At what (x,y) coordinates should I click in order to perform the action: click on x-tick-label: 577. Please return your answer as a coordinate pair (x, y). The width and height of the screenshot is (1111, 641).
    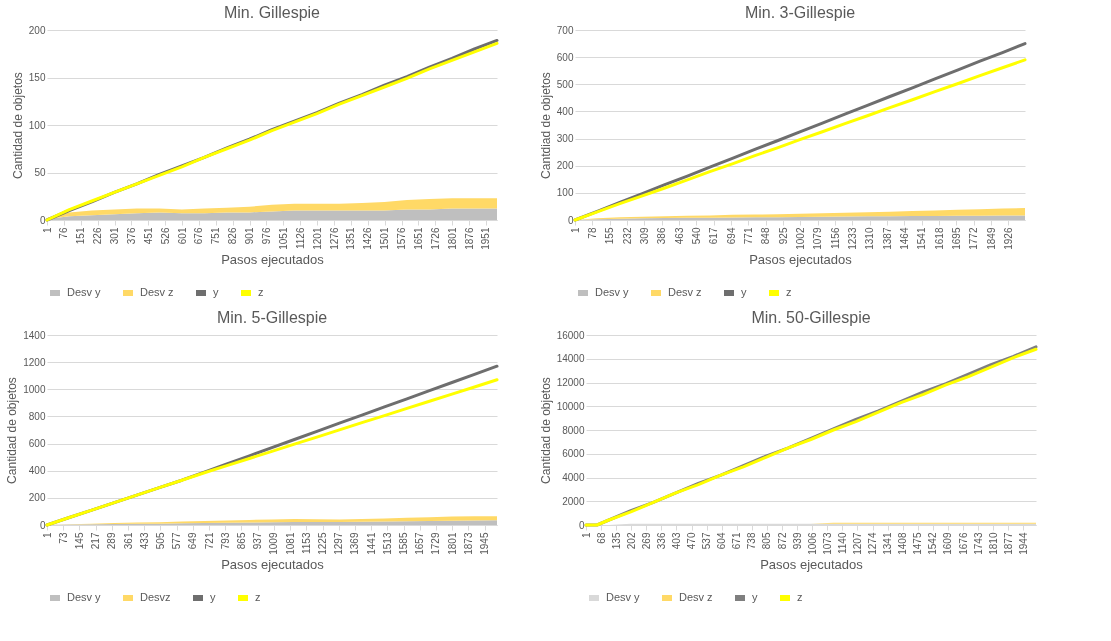
    Looking at the image, I should click on (177, 541).